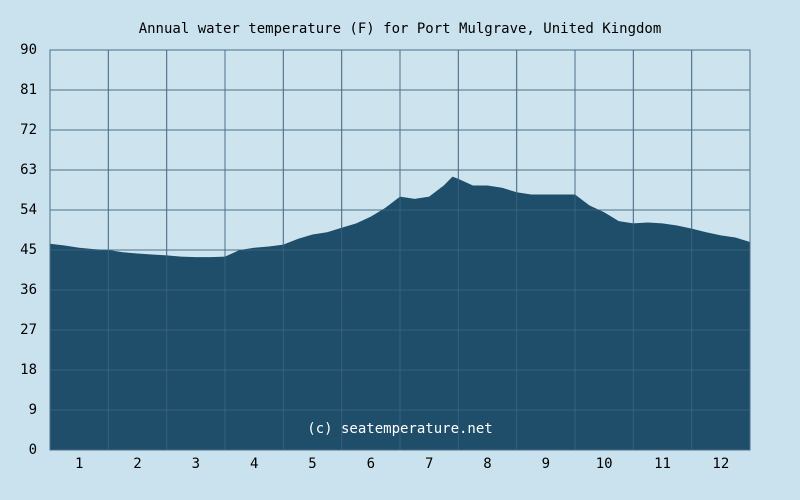 This screenshot has height=500, width=800. I want to click on y-axis-ticks: 0 9 18 27 36 45 54 63 72 81 90, so click(28, 250).